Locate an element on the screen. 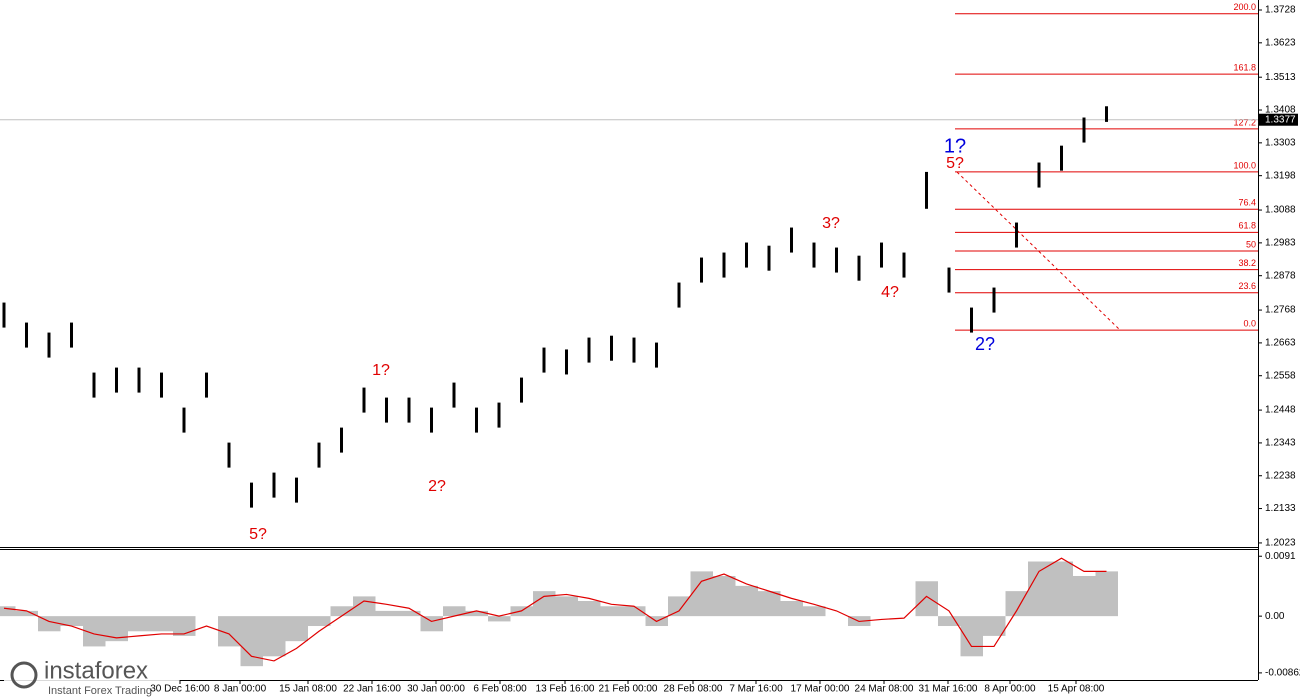 This screenshot has height=700, width=1300. x-tick-label: 28 Feb 08:00 is located at coordinates (693, 689).